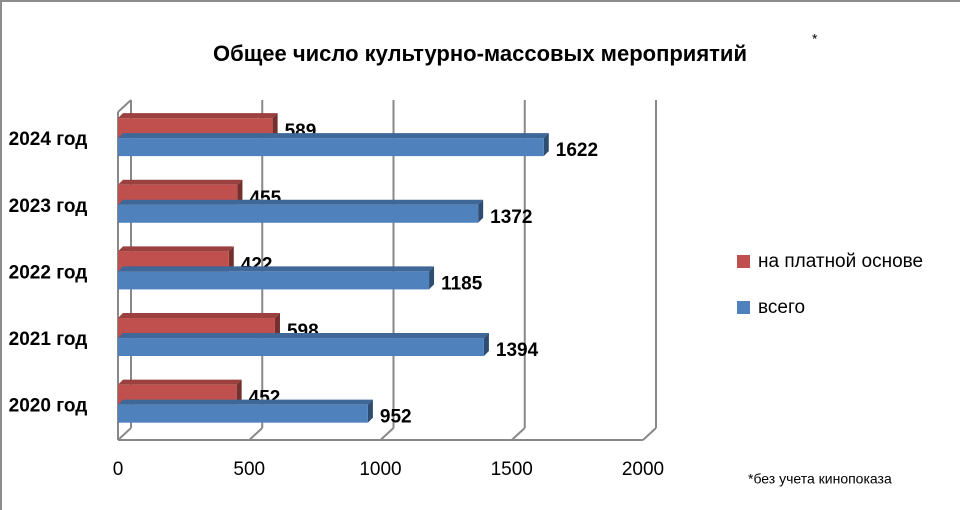  What do you see at coordinates (48, 339) in the screenshot?
I see `y-tick-label: 2021 год` at bounding box center [48, 339].